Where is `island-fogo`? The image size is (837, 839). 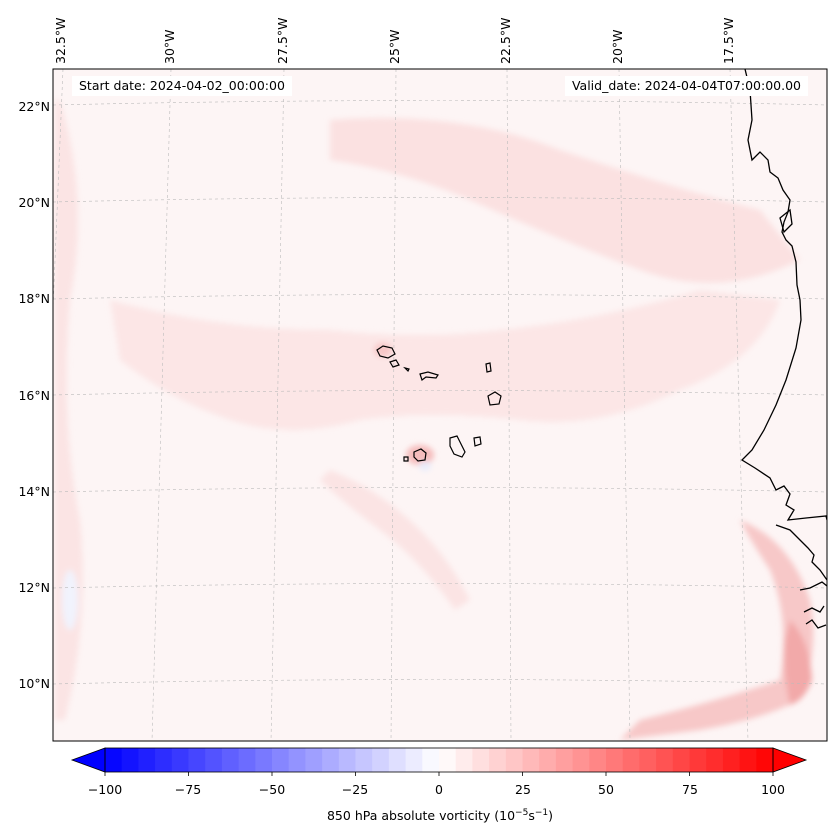 island-fogo is located at coordinates (420, 455).